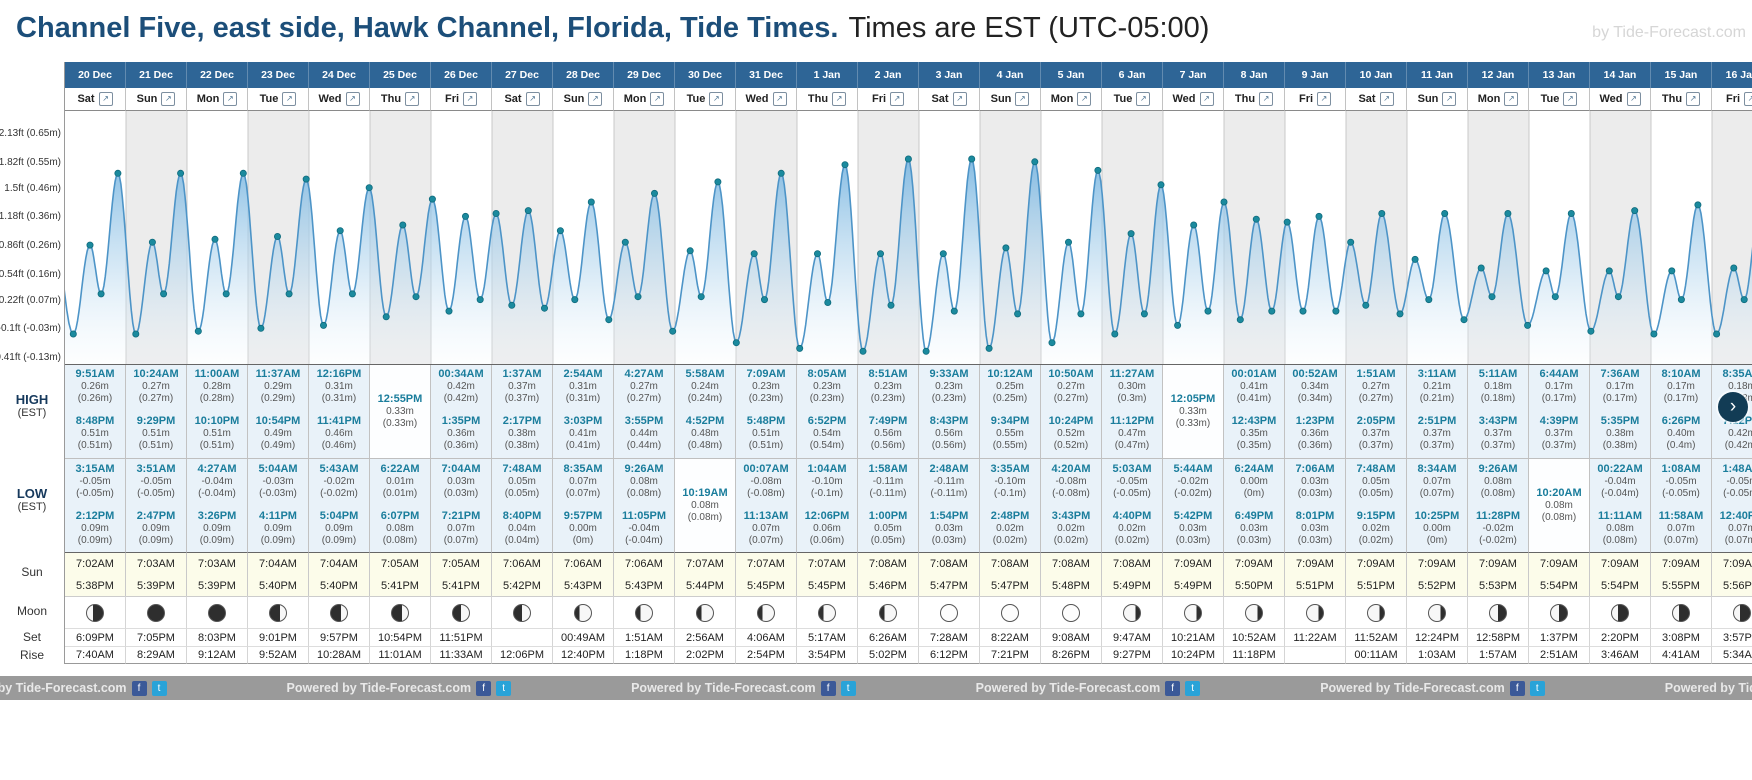 Image resolution: width=1752 pixels, height=780 pixels. I want to click on sun-cell: 7:08AM 5:47PM, so click(949, 574).